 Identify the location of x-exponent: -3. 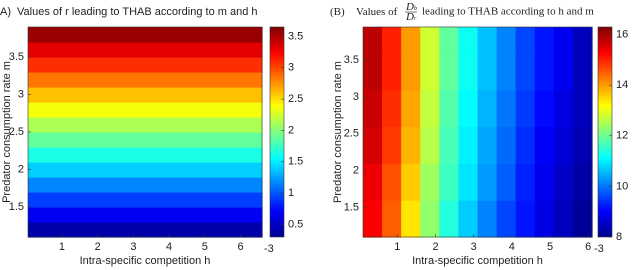
(269, 249).